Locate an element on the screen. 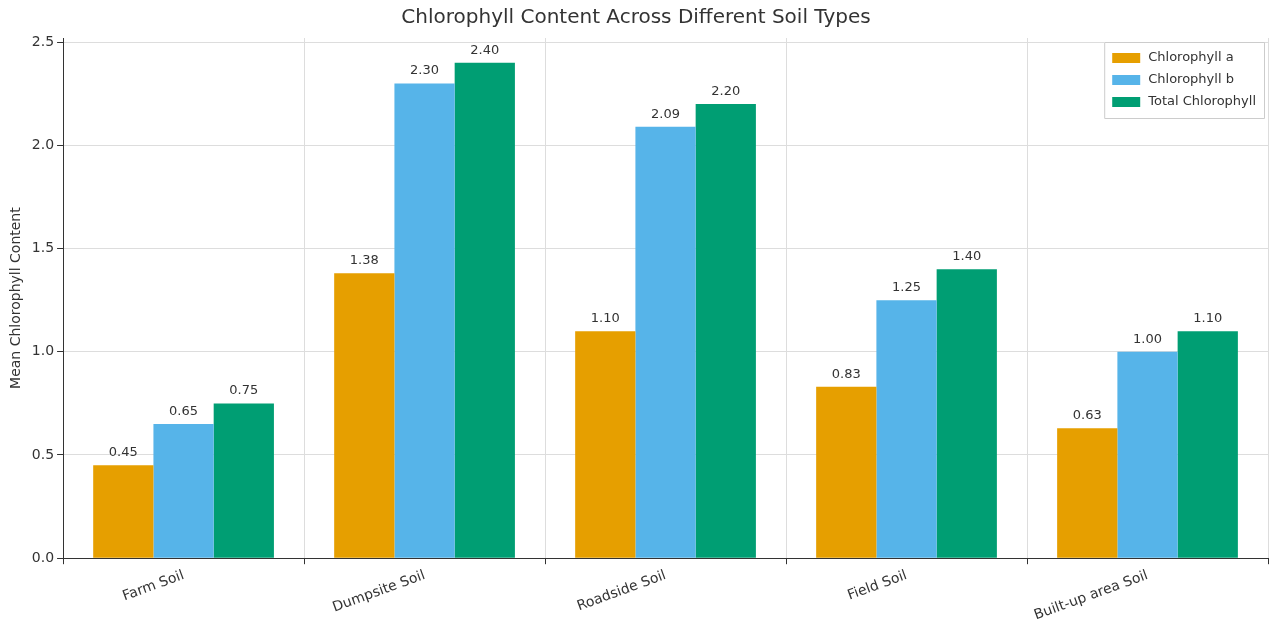 The image size is (1270, 631). y-tick-label: 2.5 is located at coordinates (43, 40).